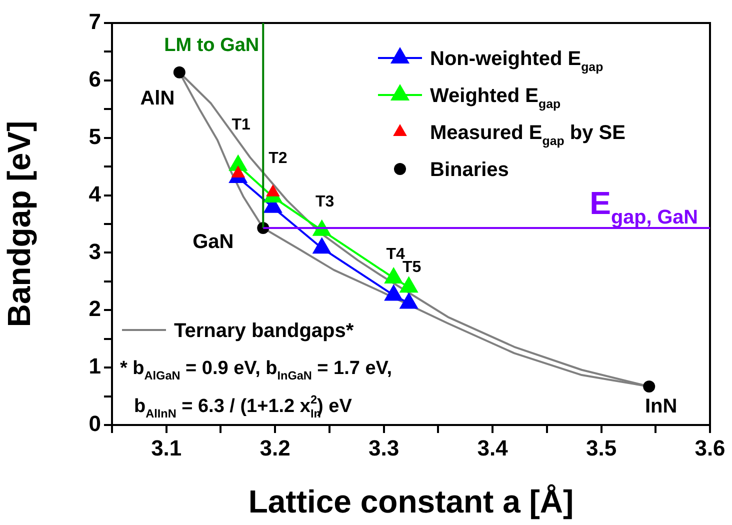 This screenshot has width=732, height=525. I want to click on annotation: T3, so click(325, 201).